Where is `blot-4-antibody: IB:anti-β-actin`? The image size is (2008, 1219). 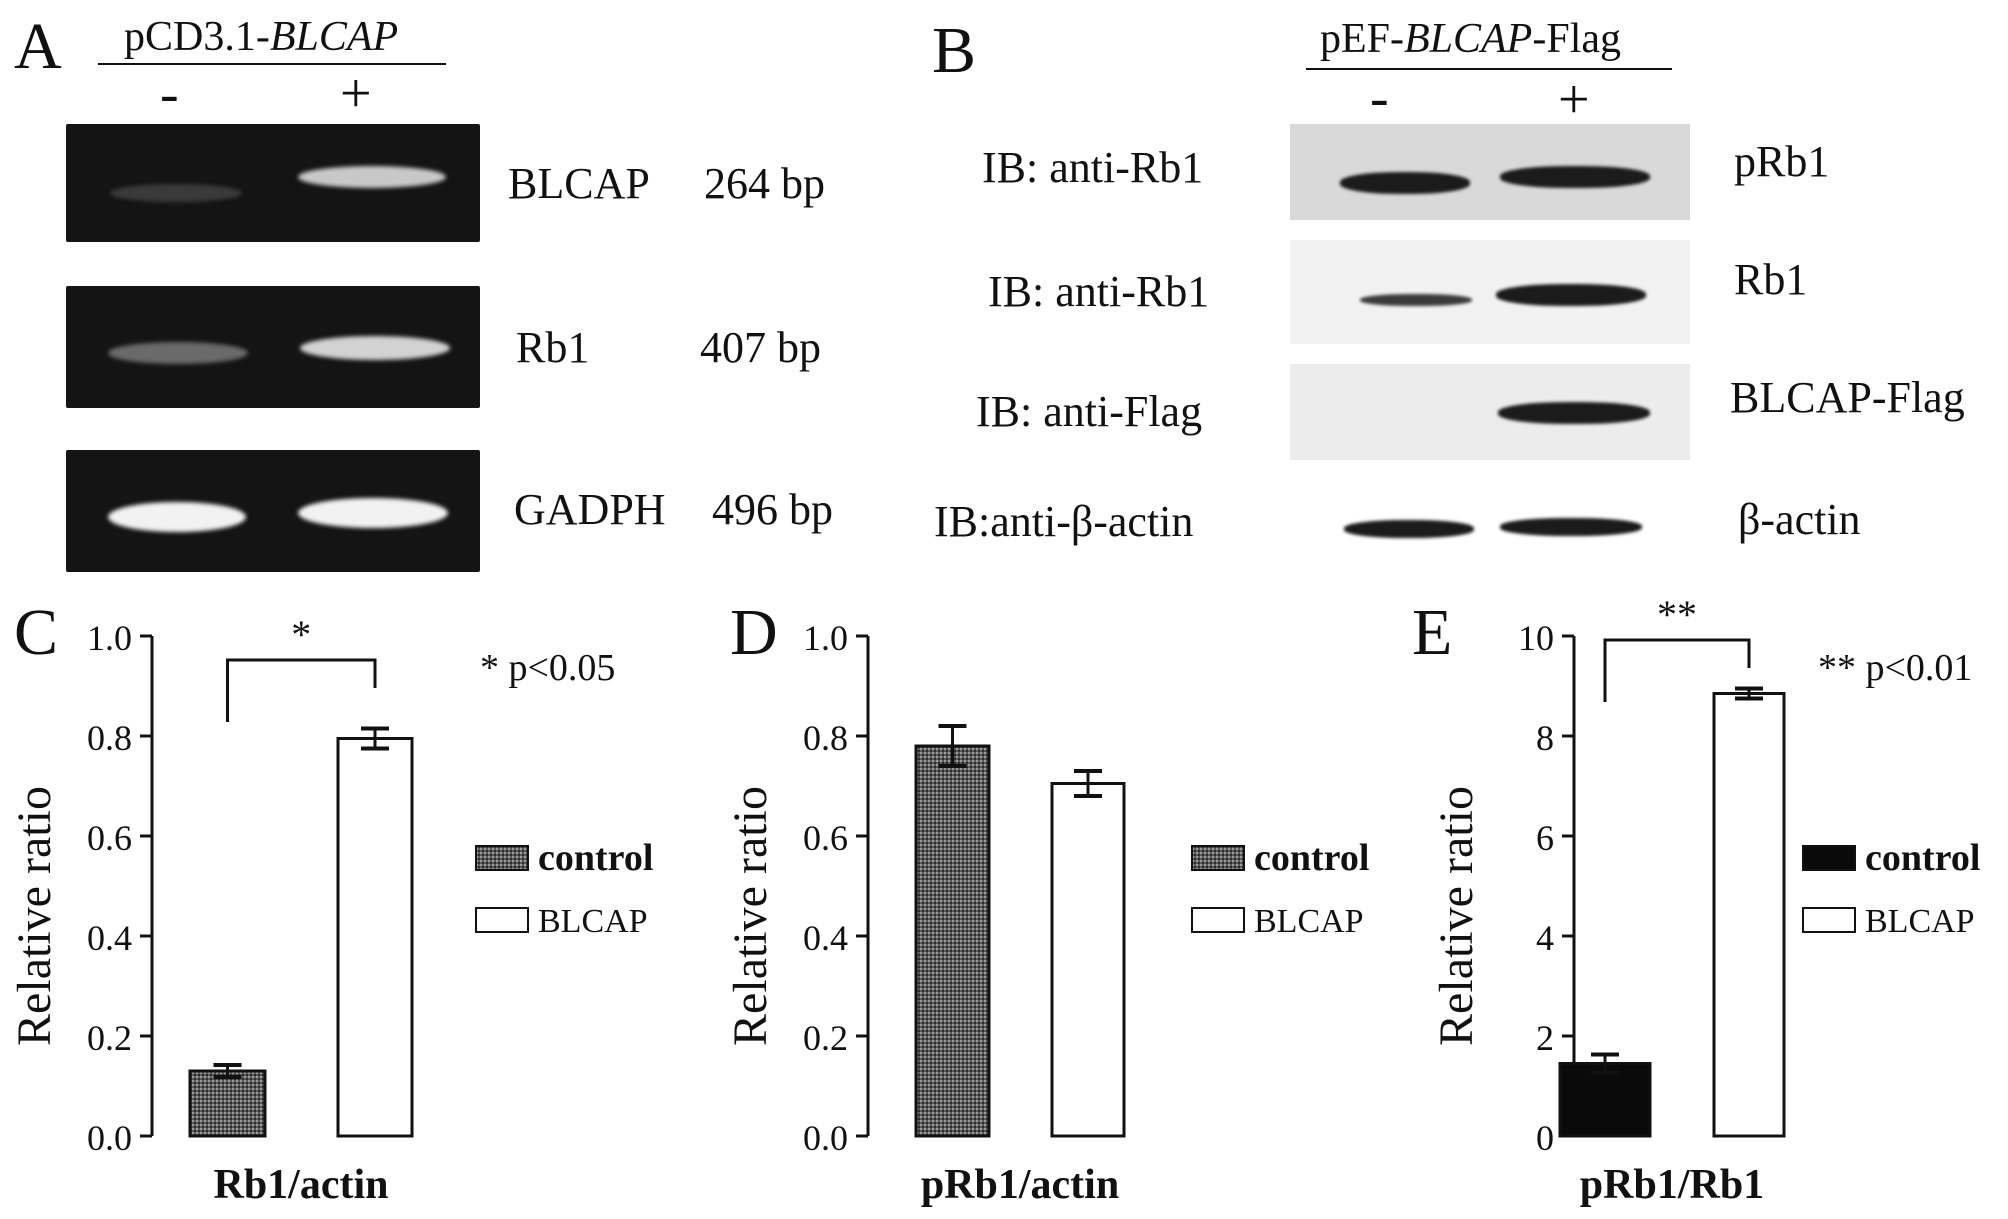
blot-4-antibody: IB:anti-β-actin is located at coordinates (1064, 521).